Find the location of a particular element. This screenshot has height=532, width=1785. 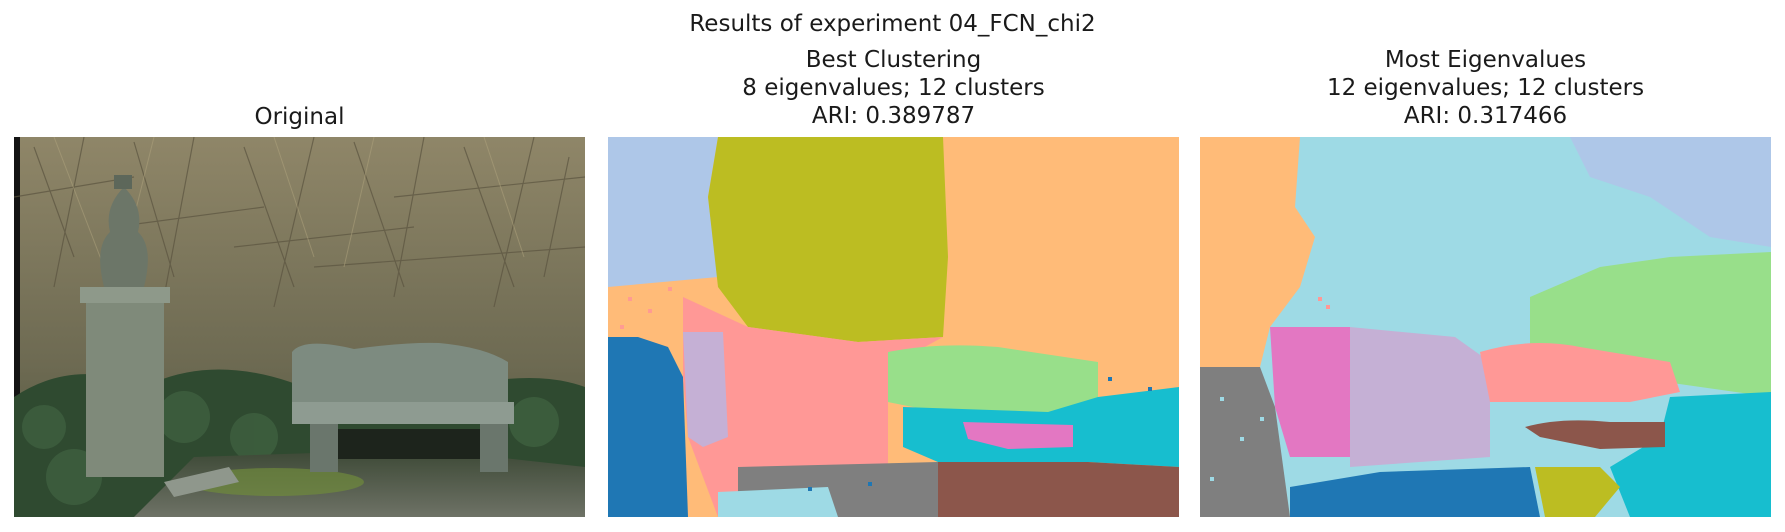

panel-title-line: ARI: 0.389787 is located at coordinates (893, 116).